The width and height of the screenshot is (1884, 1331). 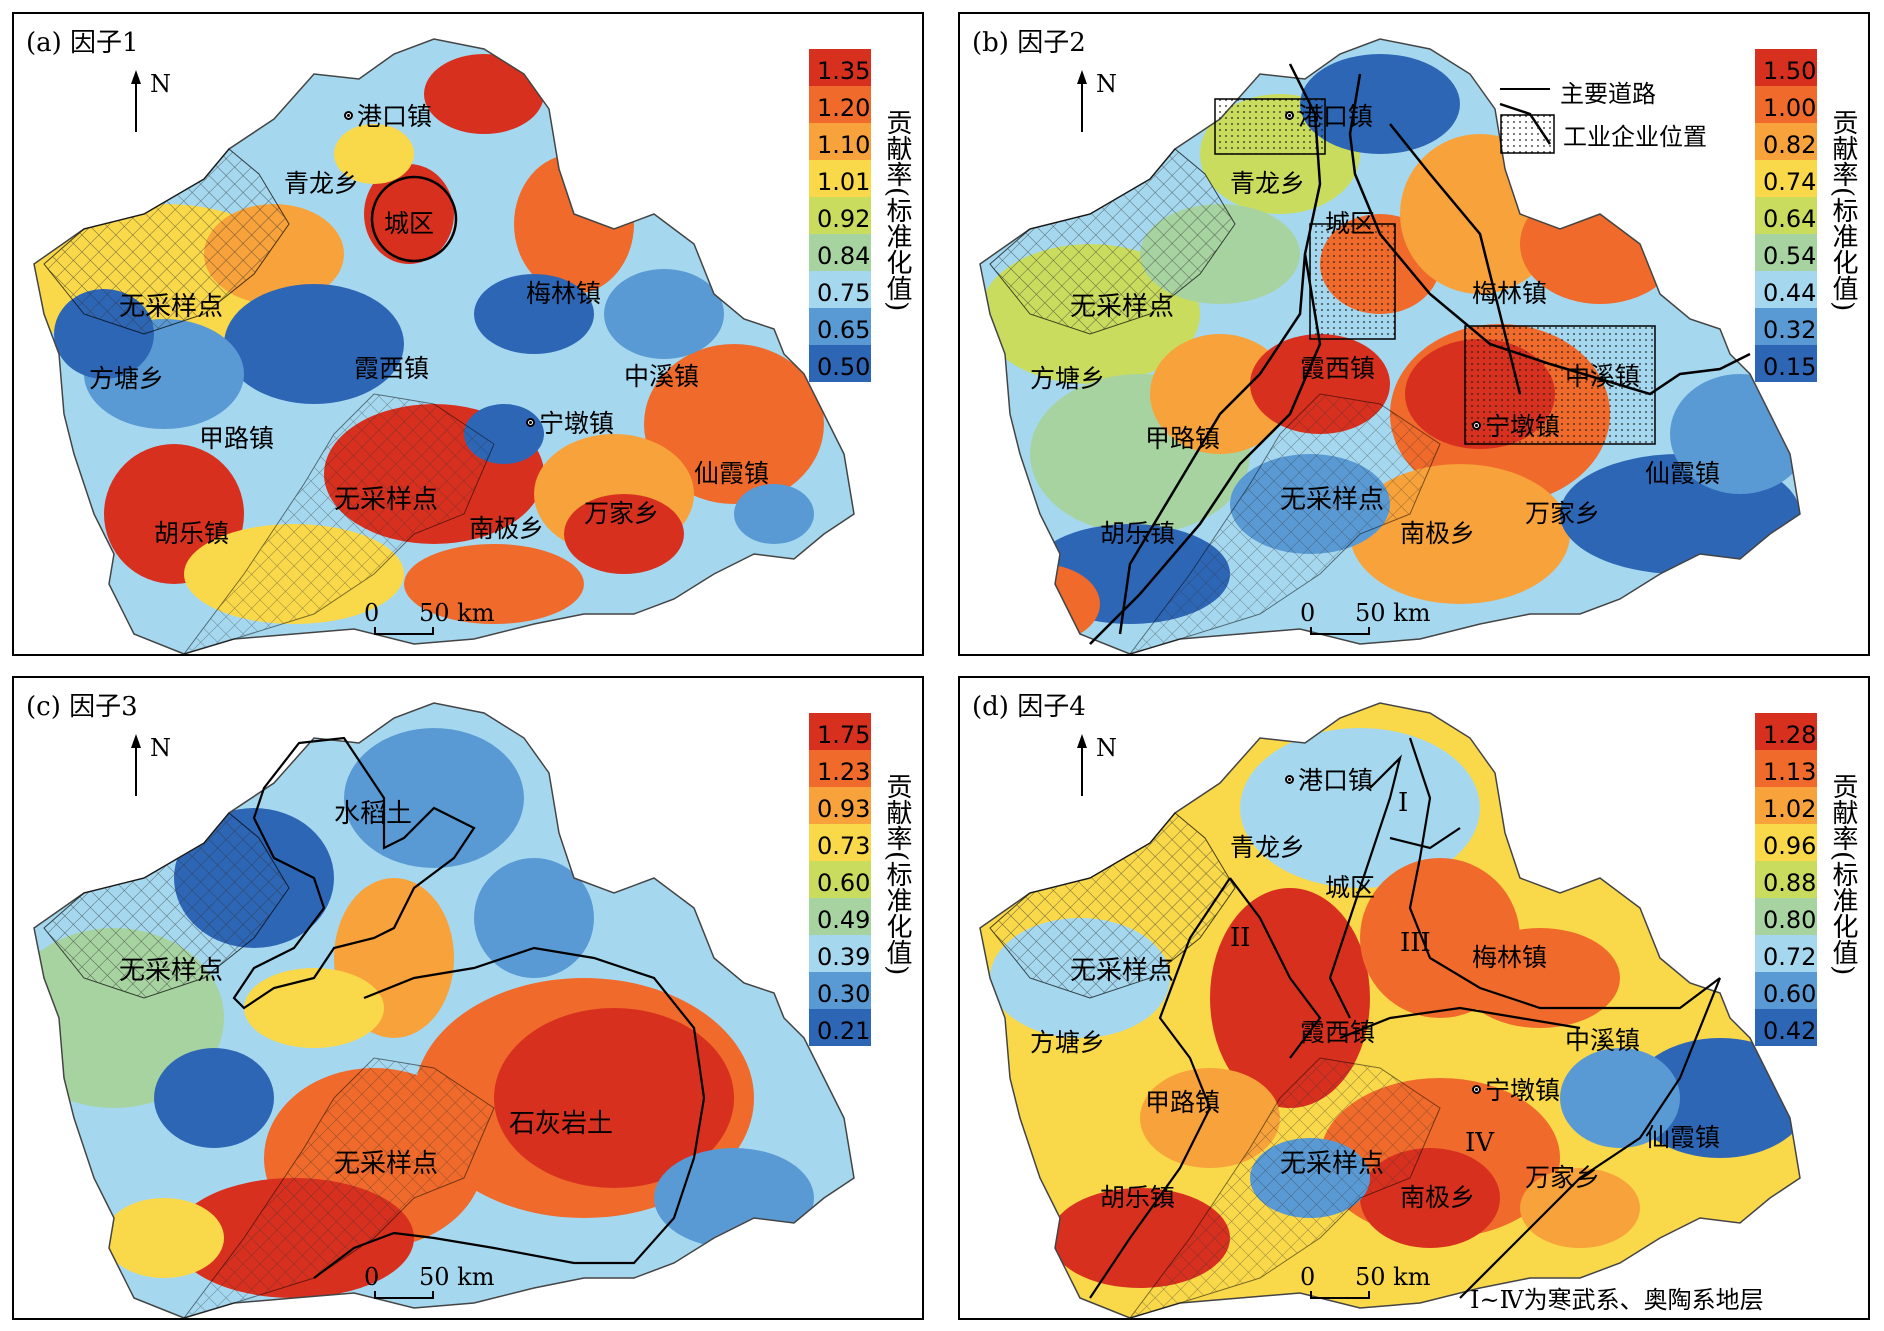 I want to click on legend-tick-label: 0.32, so click(x=1790, y=330).